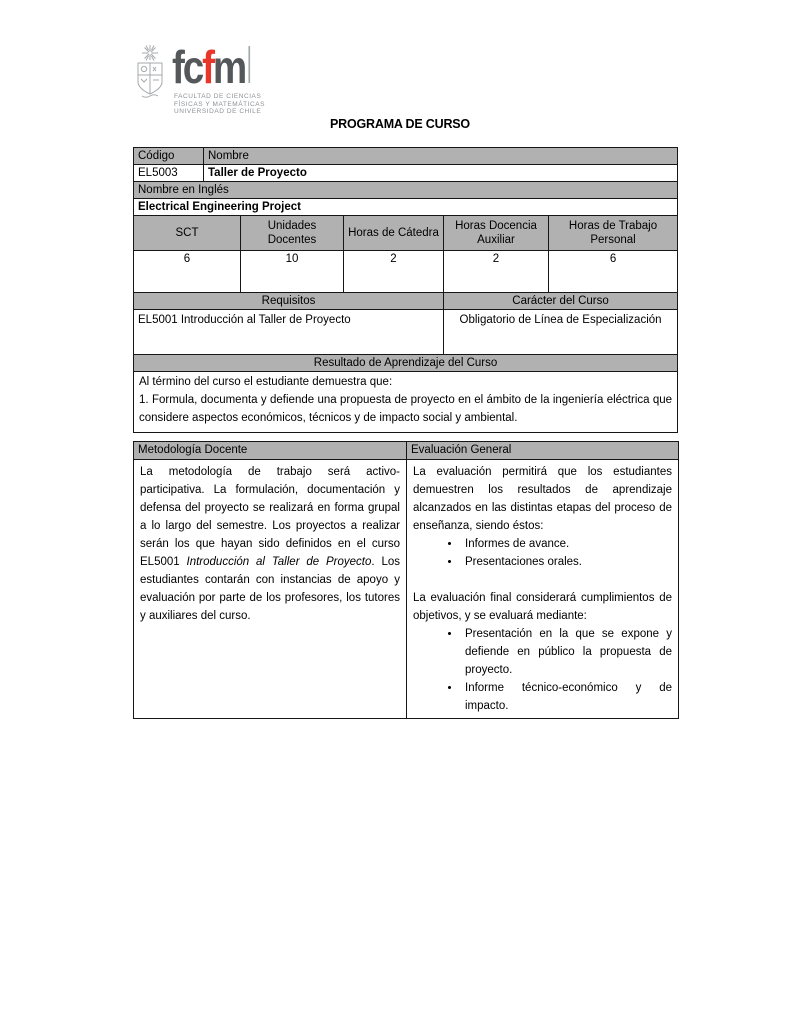  I want to click on code-name-header-row: Código Nombre, so click(406, 156).